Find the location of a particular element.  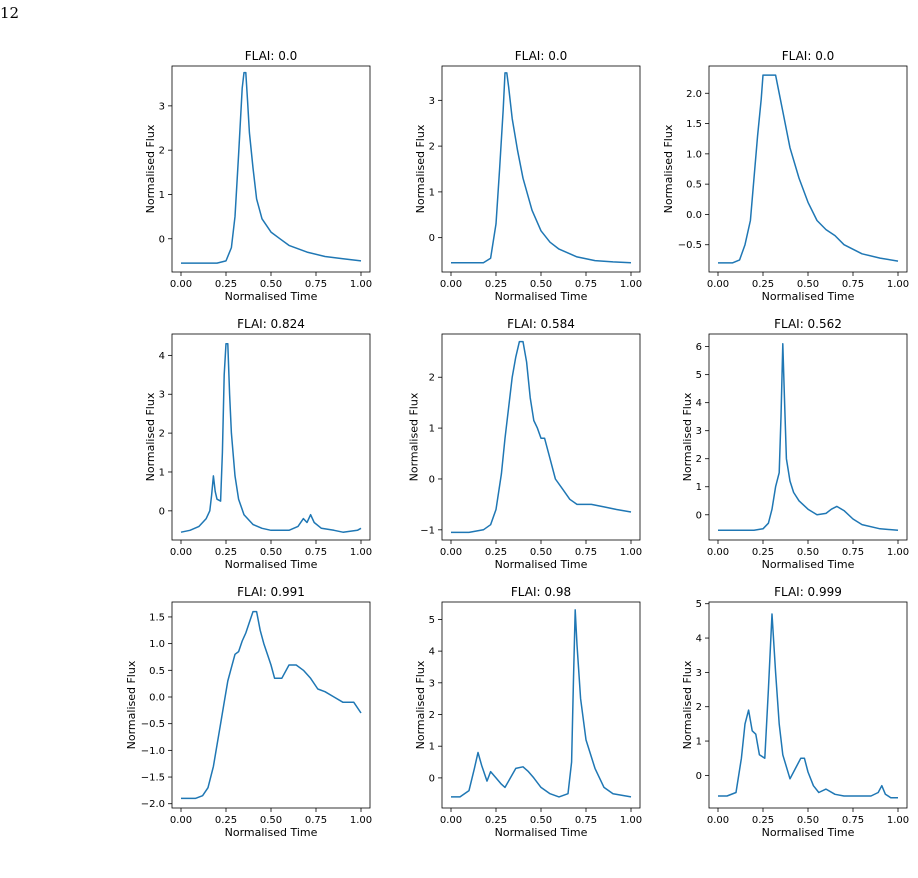

subplot-title: FLAI: 0.584 is located at coordinates (541, 324).